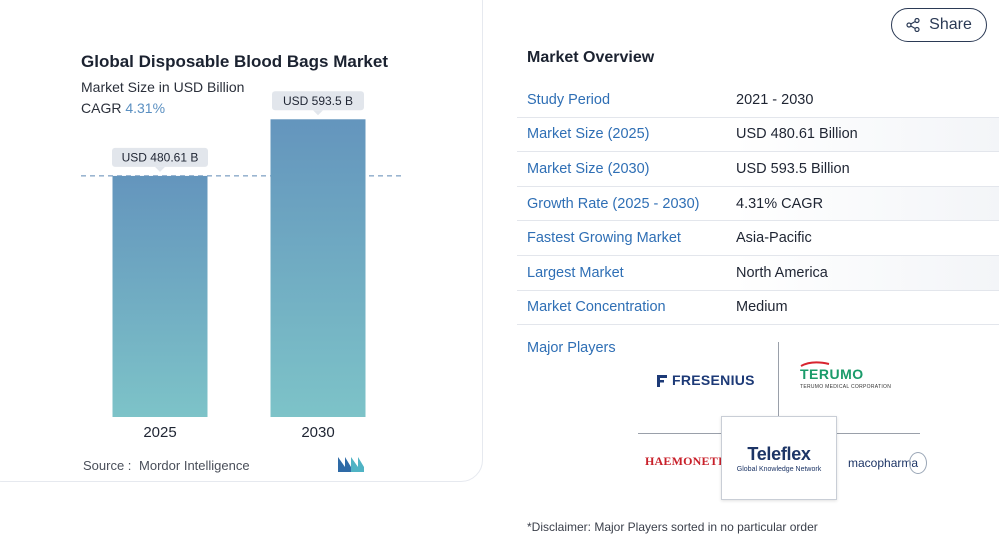 The height and width of the screenshot is (559, 1001). What do you see at coordinates (588, 134) in the screenshot?
I see `overview-row-label: Market Size (2025)` at bounding box center [588, 134].